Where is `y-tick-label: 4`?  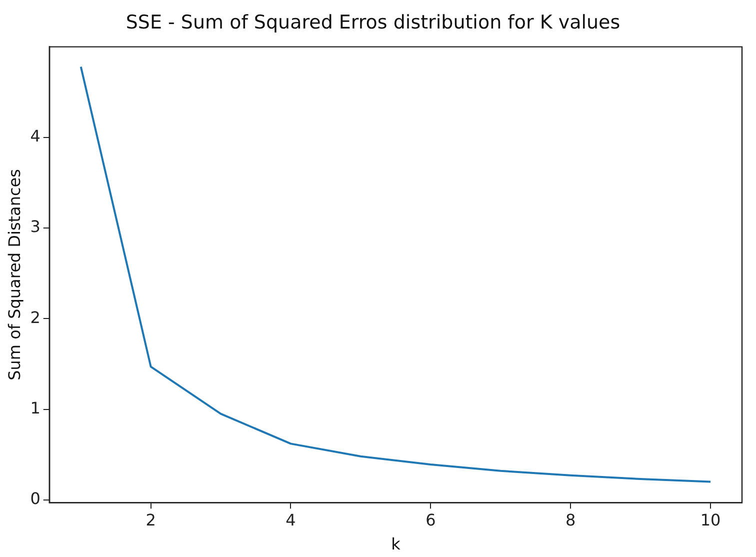 y-tick-label: 4 is located at coordinates (35, 136).